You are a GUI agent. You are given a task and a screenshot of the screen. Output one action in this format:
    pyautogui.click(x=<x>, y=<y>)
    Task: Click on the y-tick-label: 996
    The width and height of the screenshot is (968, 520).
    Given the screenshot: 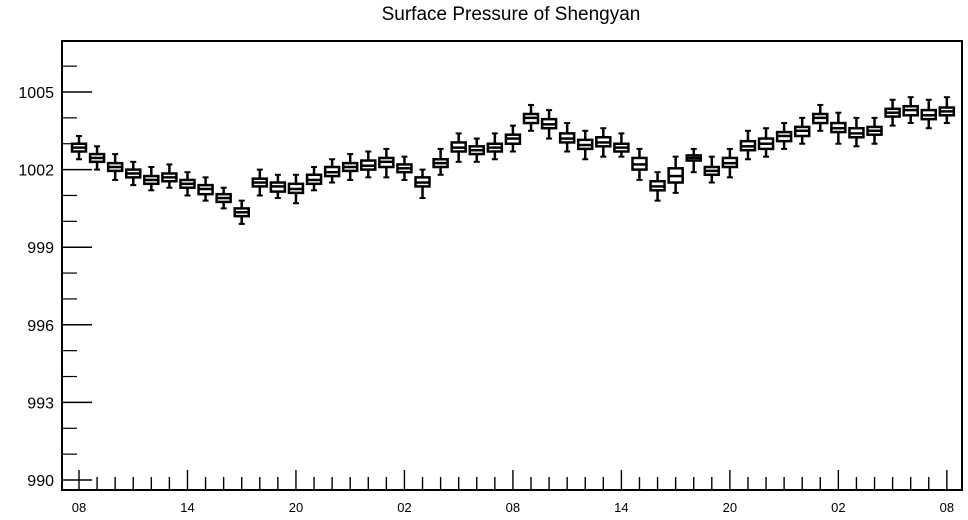 What is the action you would take?
    pyautogui.click(x=40, y=326)
    